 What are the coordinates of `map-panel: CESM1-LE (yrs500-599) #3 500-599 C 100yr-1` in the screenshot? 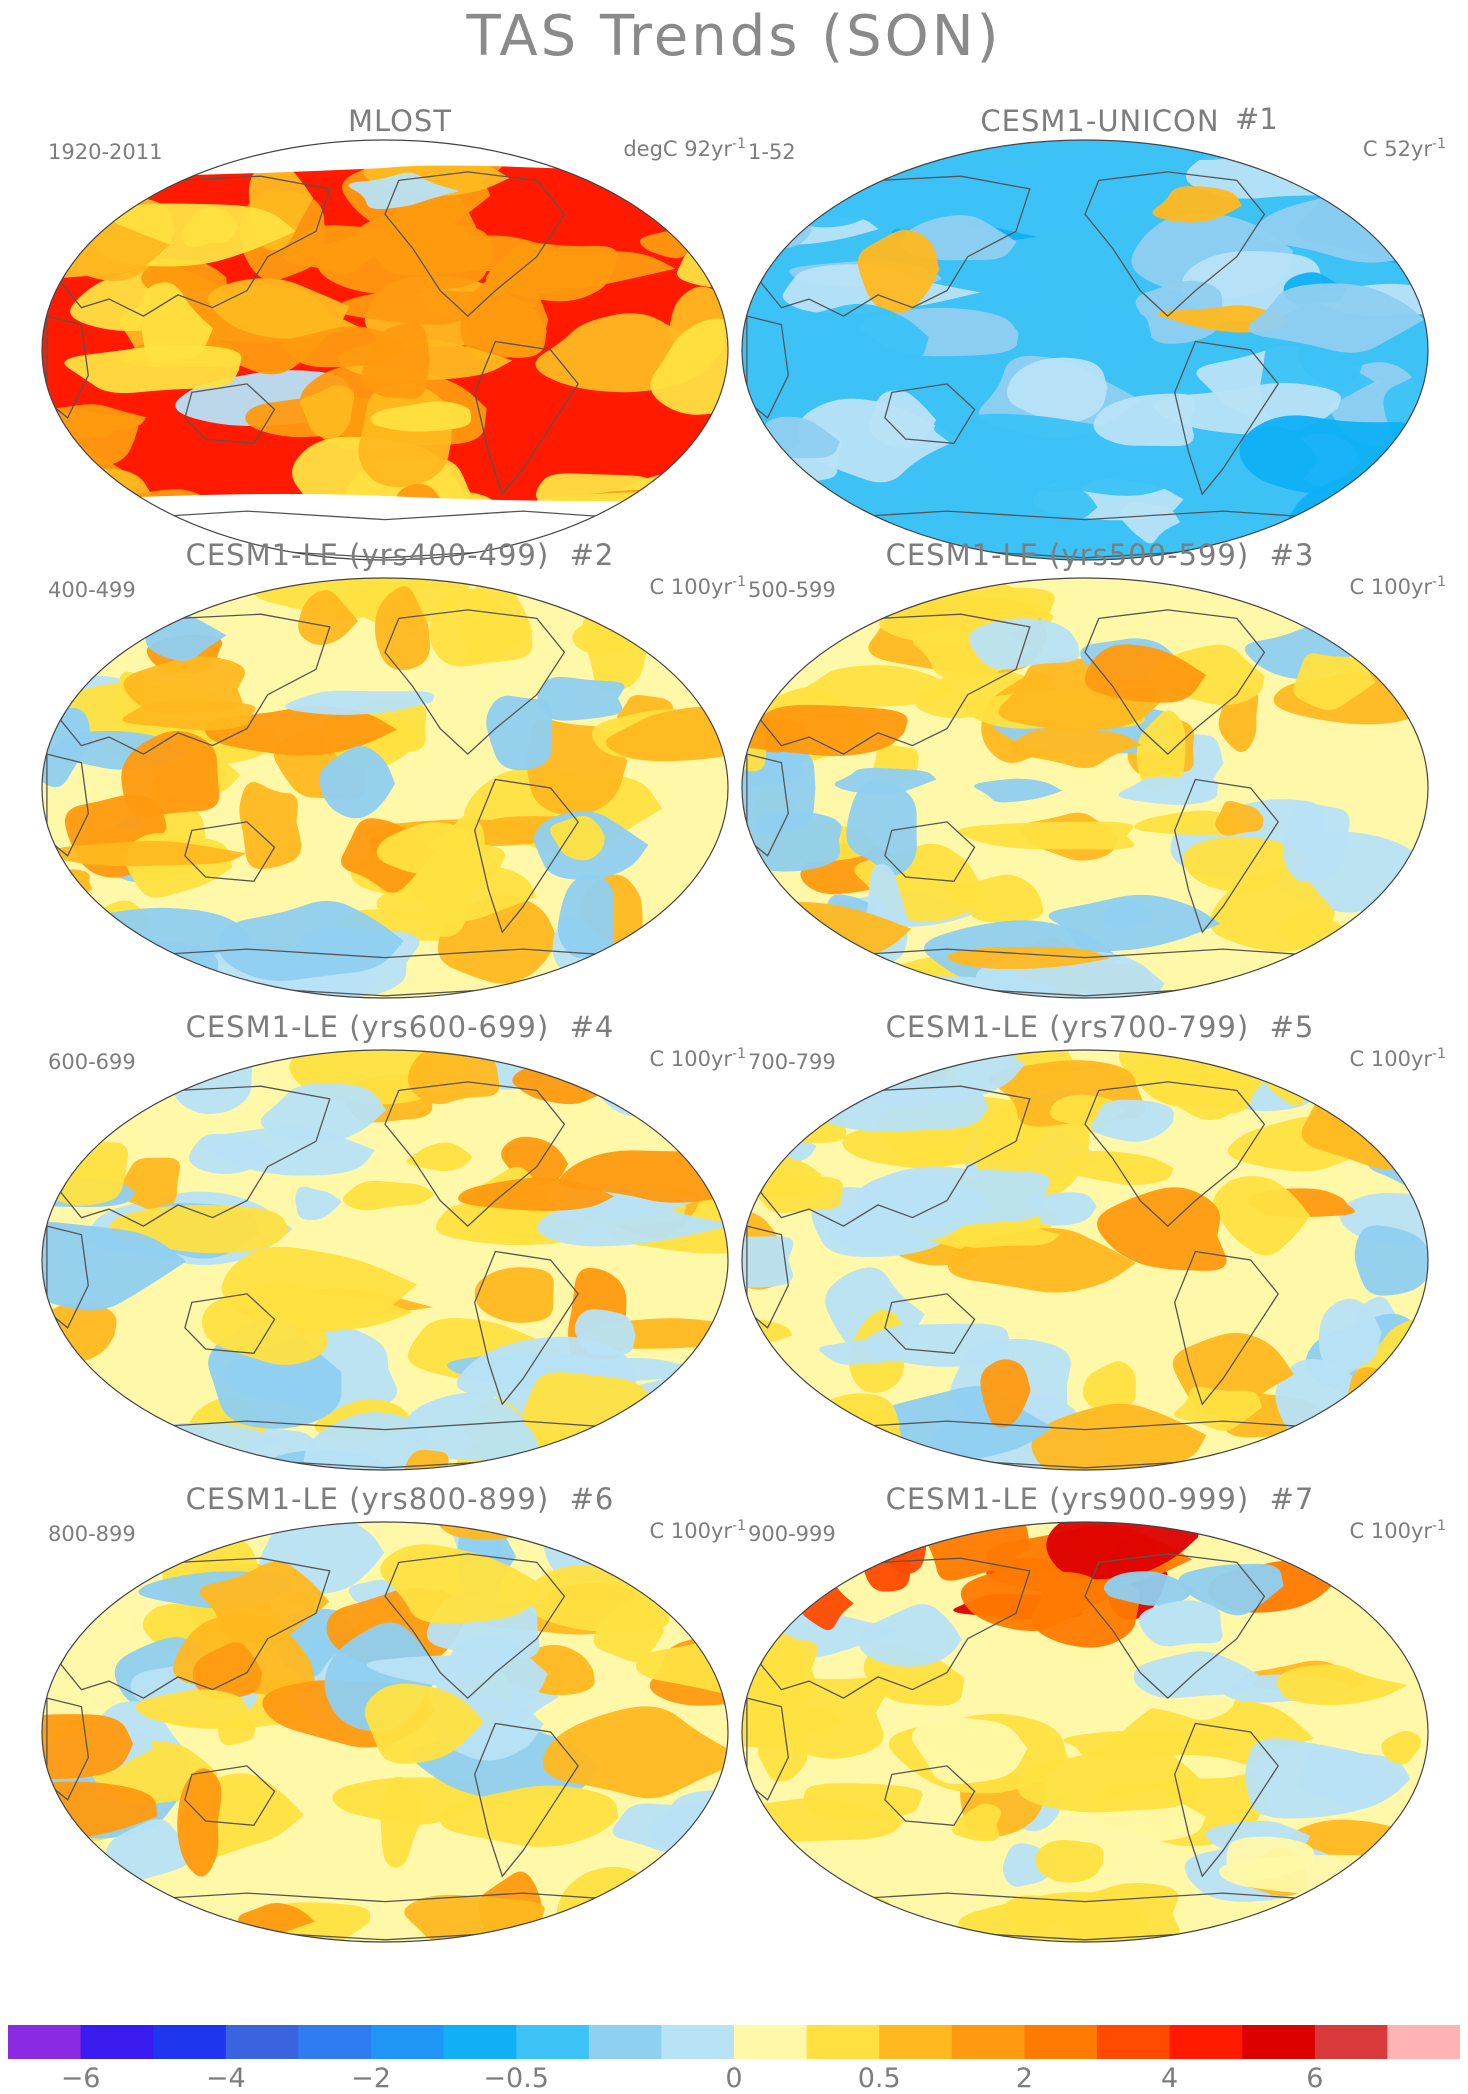 It's located at (1100, 791).